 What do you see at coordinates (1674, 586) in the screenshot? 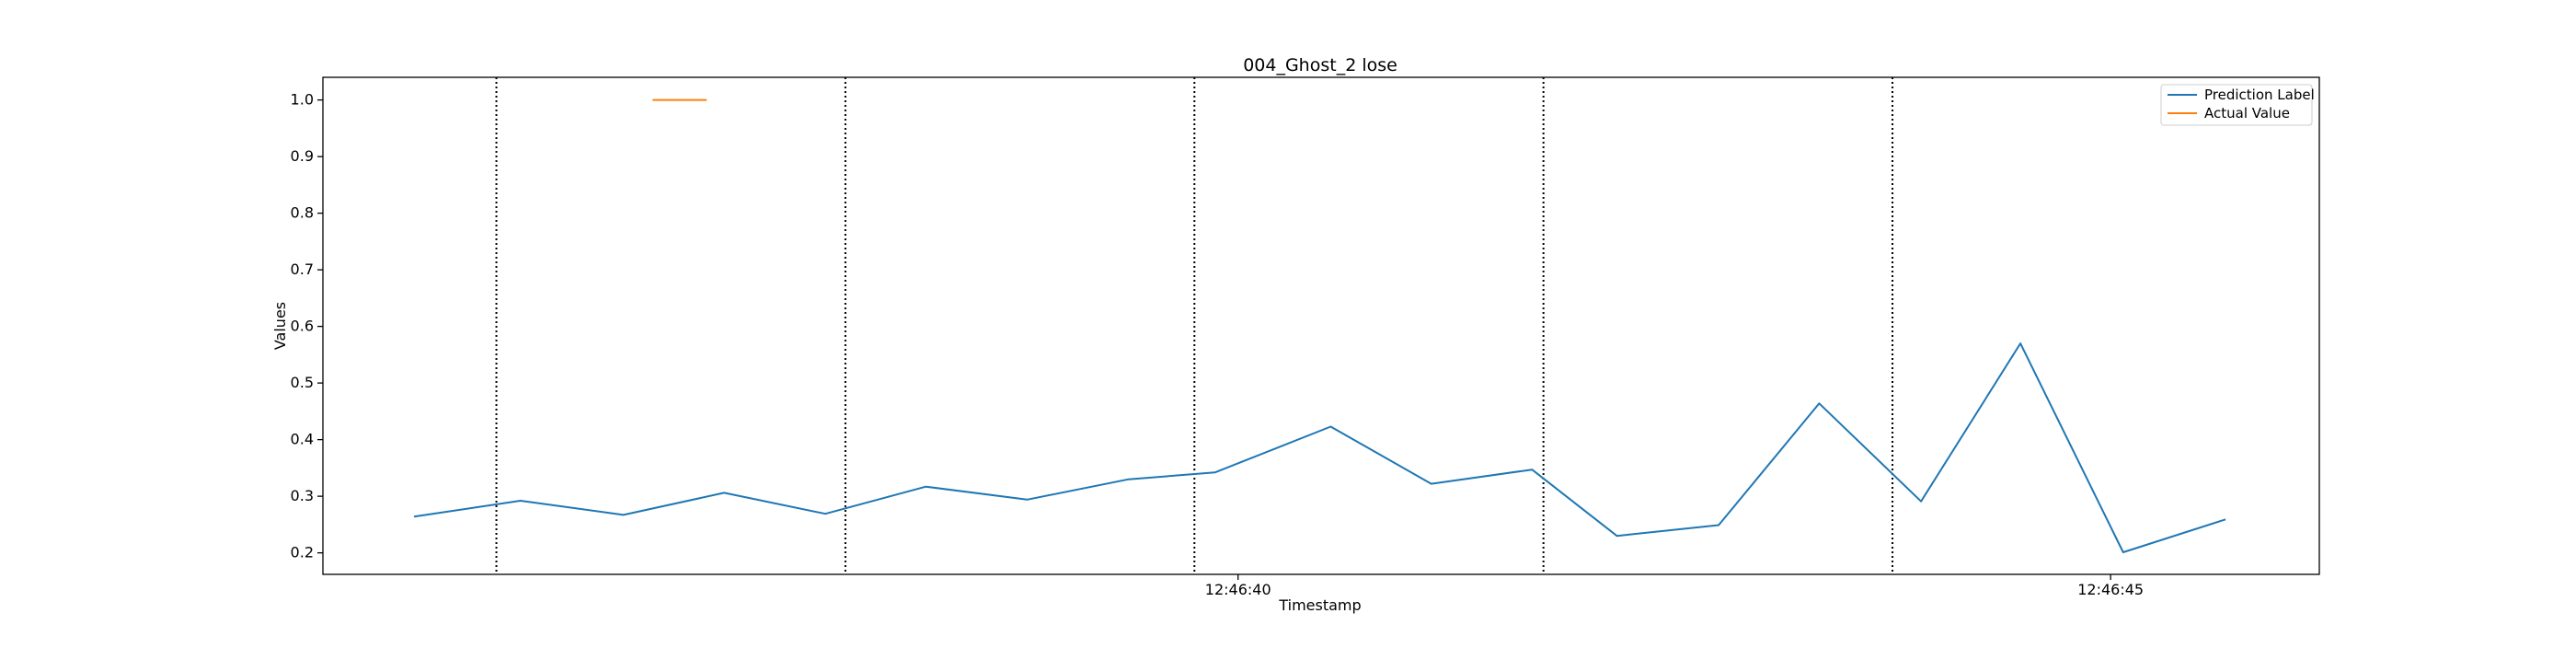
I see `x-axis: 12:46:40 12:46:45` at bounding box center [1674, 586].